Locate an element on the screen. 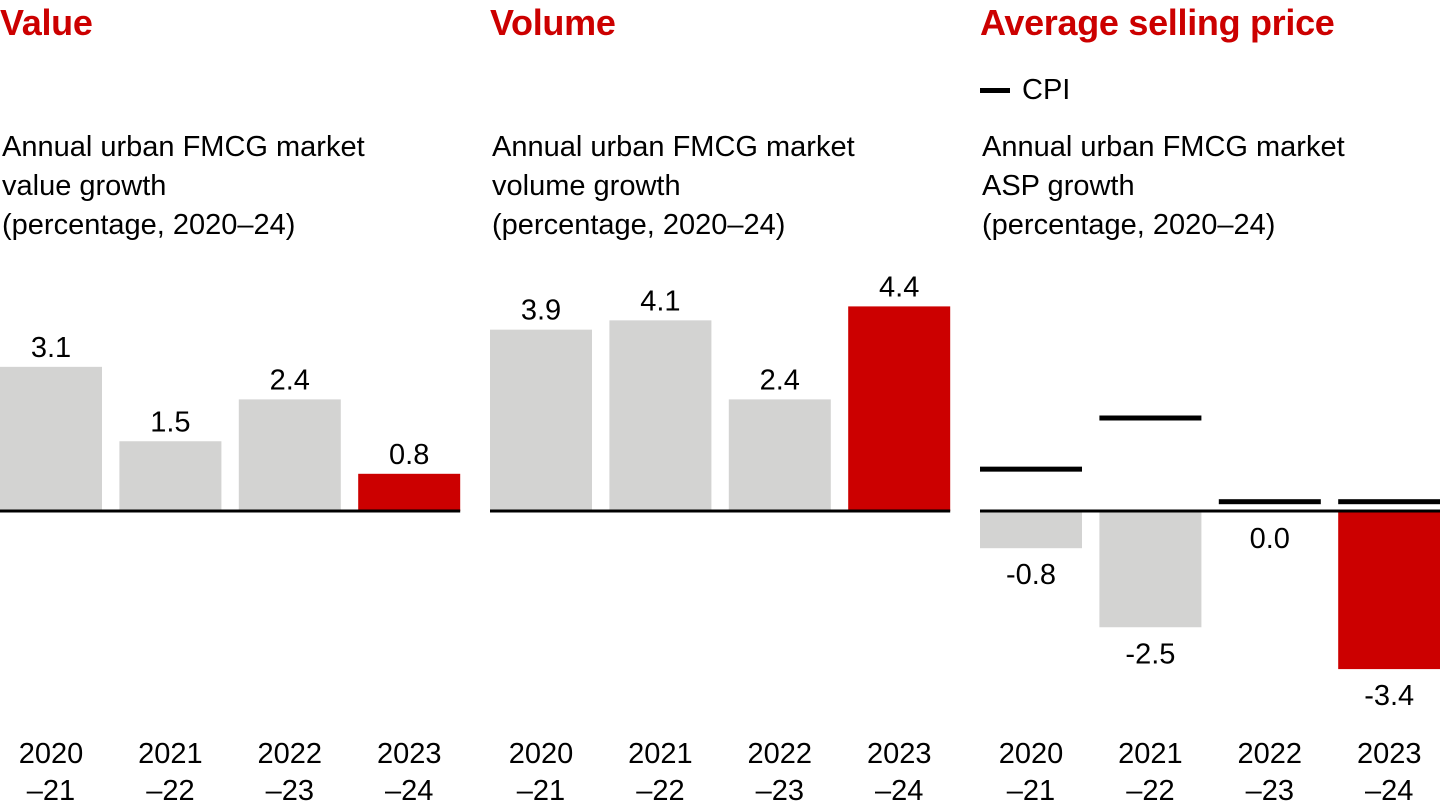 The width and height of the screenshot is (1440, 810). value-chart-title: Value is located at coordinates (46, 22).